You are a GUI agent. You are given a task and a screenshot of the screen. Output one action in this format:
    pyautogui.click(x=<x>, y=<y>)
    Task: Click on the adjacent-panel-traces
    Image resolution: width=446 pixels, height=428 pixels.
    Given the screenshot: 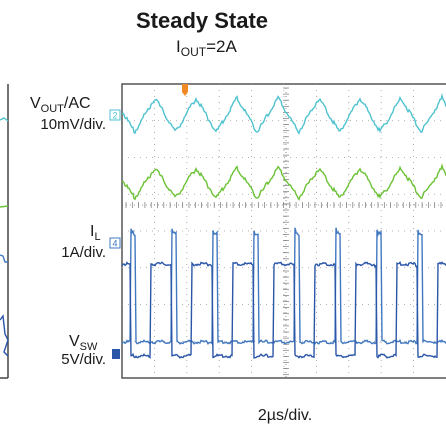 What is the action you would take?
    pyautogui.click(x=4, y=237)
    